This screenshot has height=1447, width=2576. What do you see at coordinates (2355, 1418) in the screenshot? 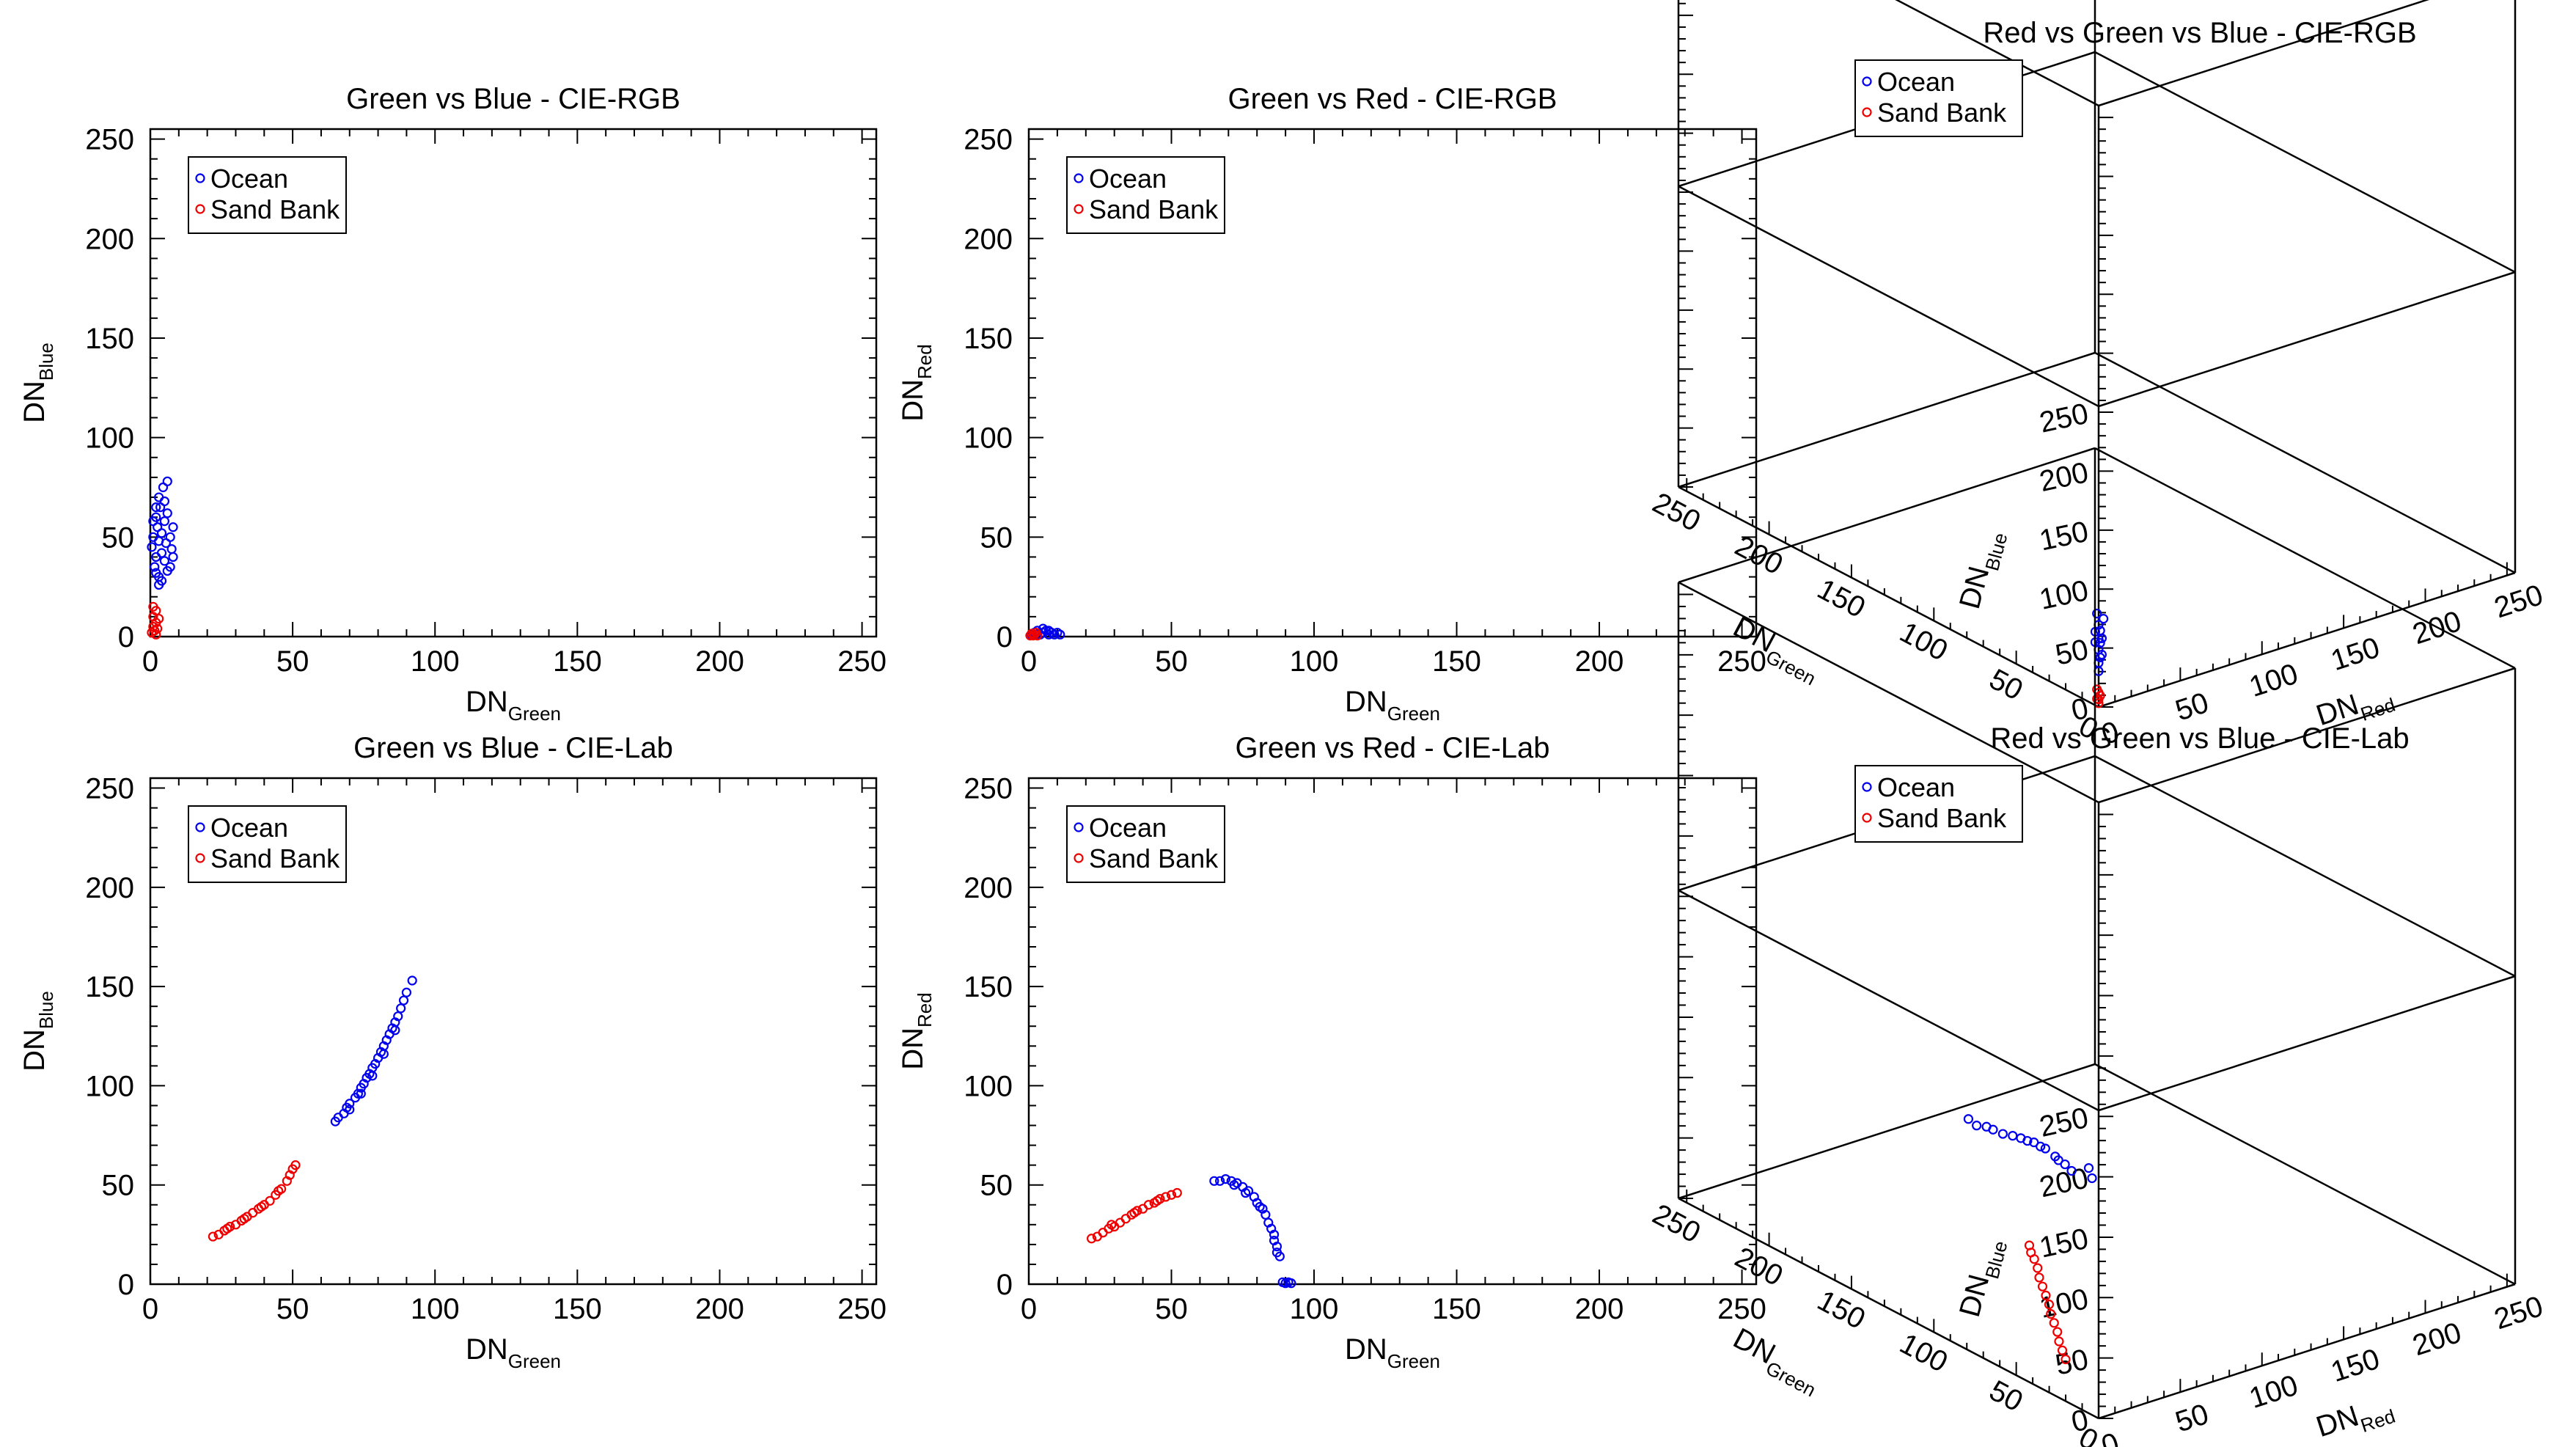
I see `x-axis-label: DNRed` at bounding box center [2355, 1418].